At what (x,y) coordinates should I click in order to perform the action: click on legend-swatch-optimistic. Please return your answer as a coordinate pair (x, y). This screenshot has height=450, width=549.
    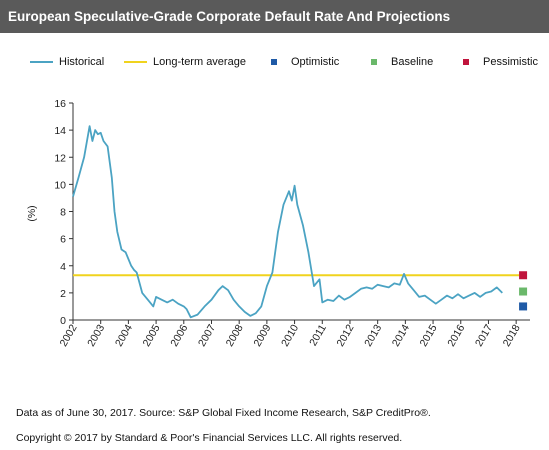
    Looking at the image, I should click on (274, 62).